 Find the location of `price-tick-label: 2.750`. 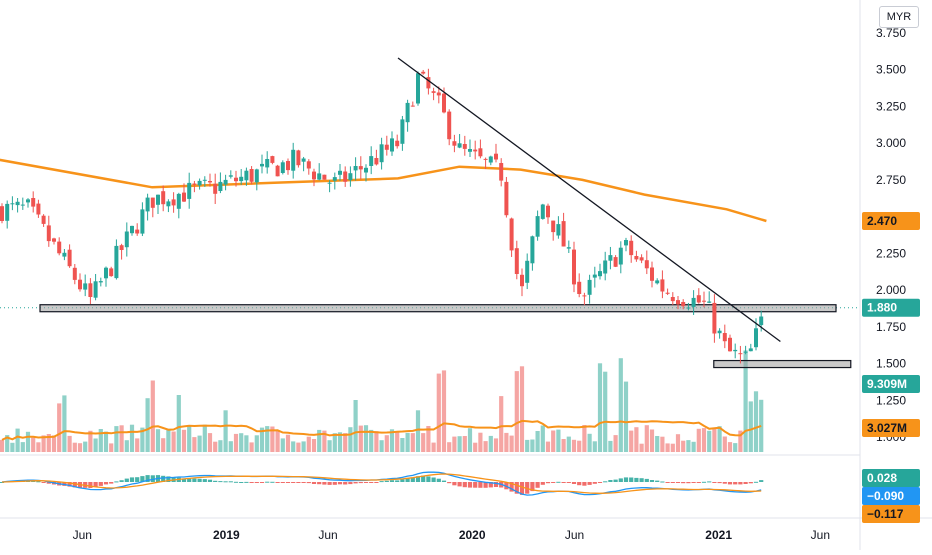

price-tick-label: 2.750 is located at coordinates (891, 180).